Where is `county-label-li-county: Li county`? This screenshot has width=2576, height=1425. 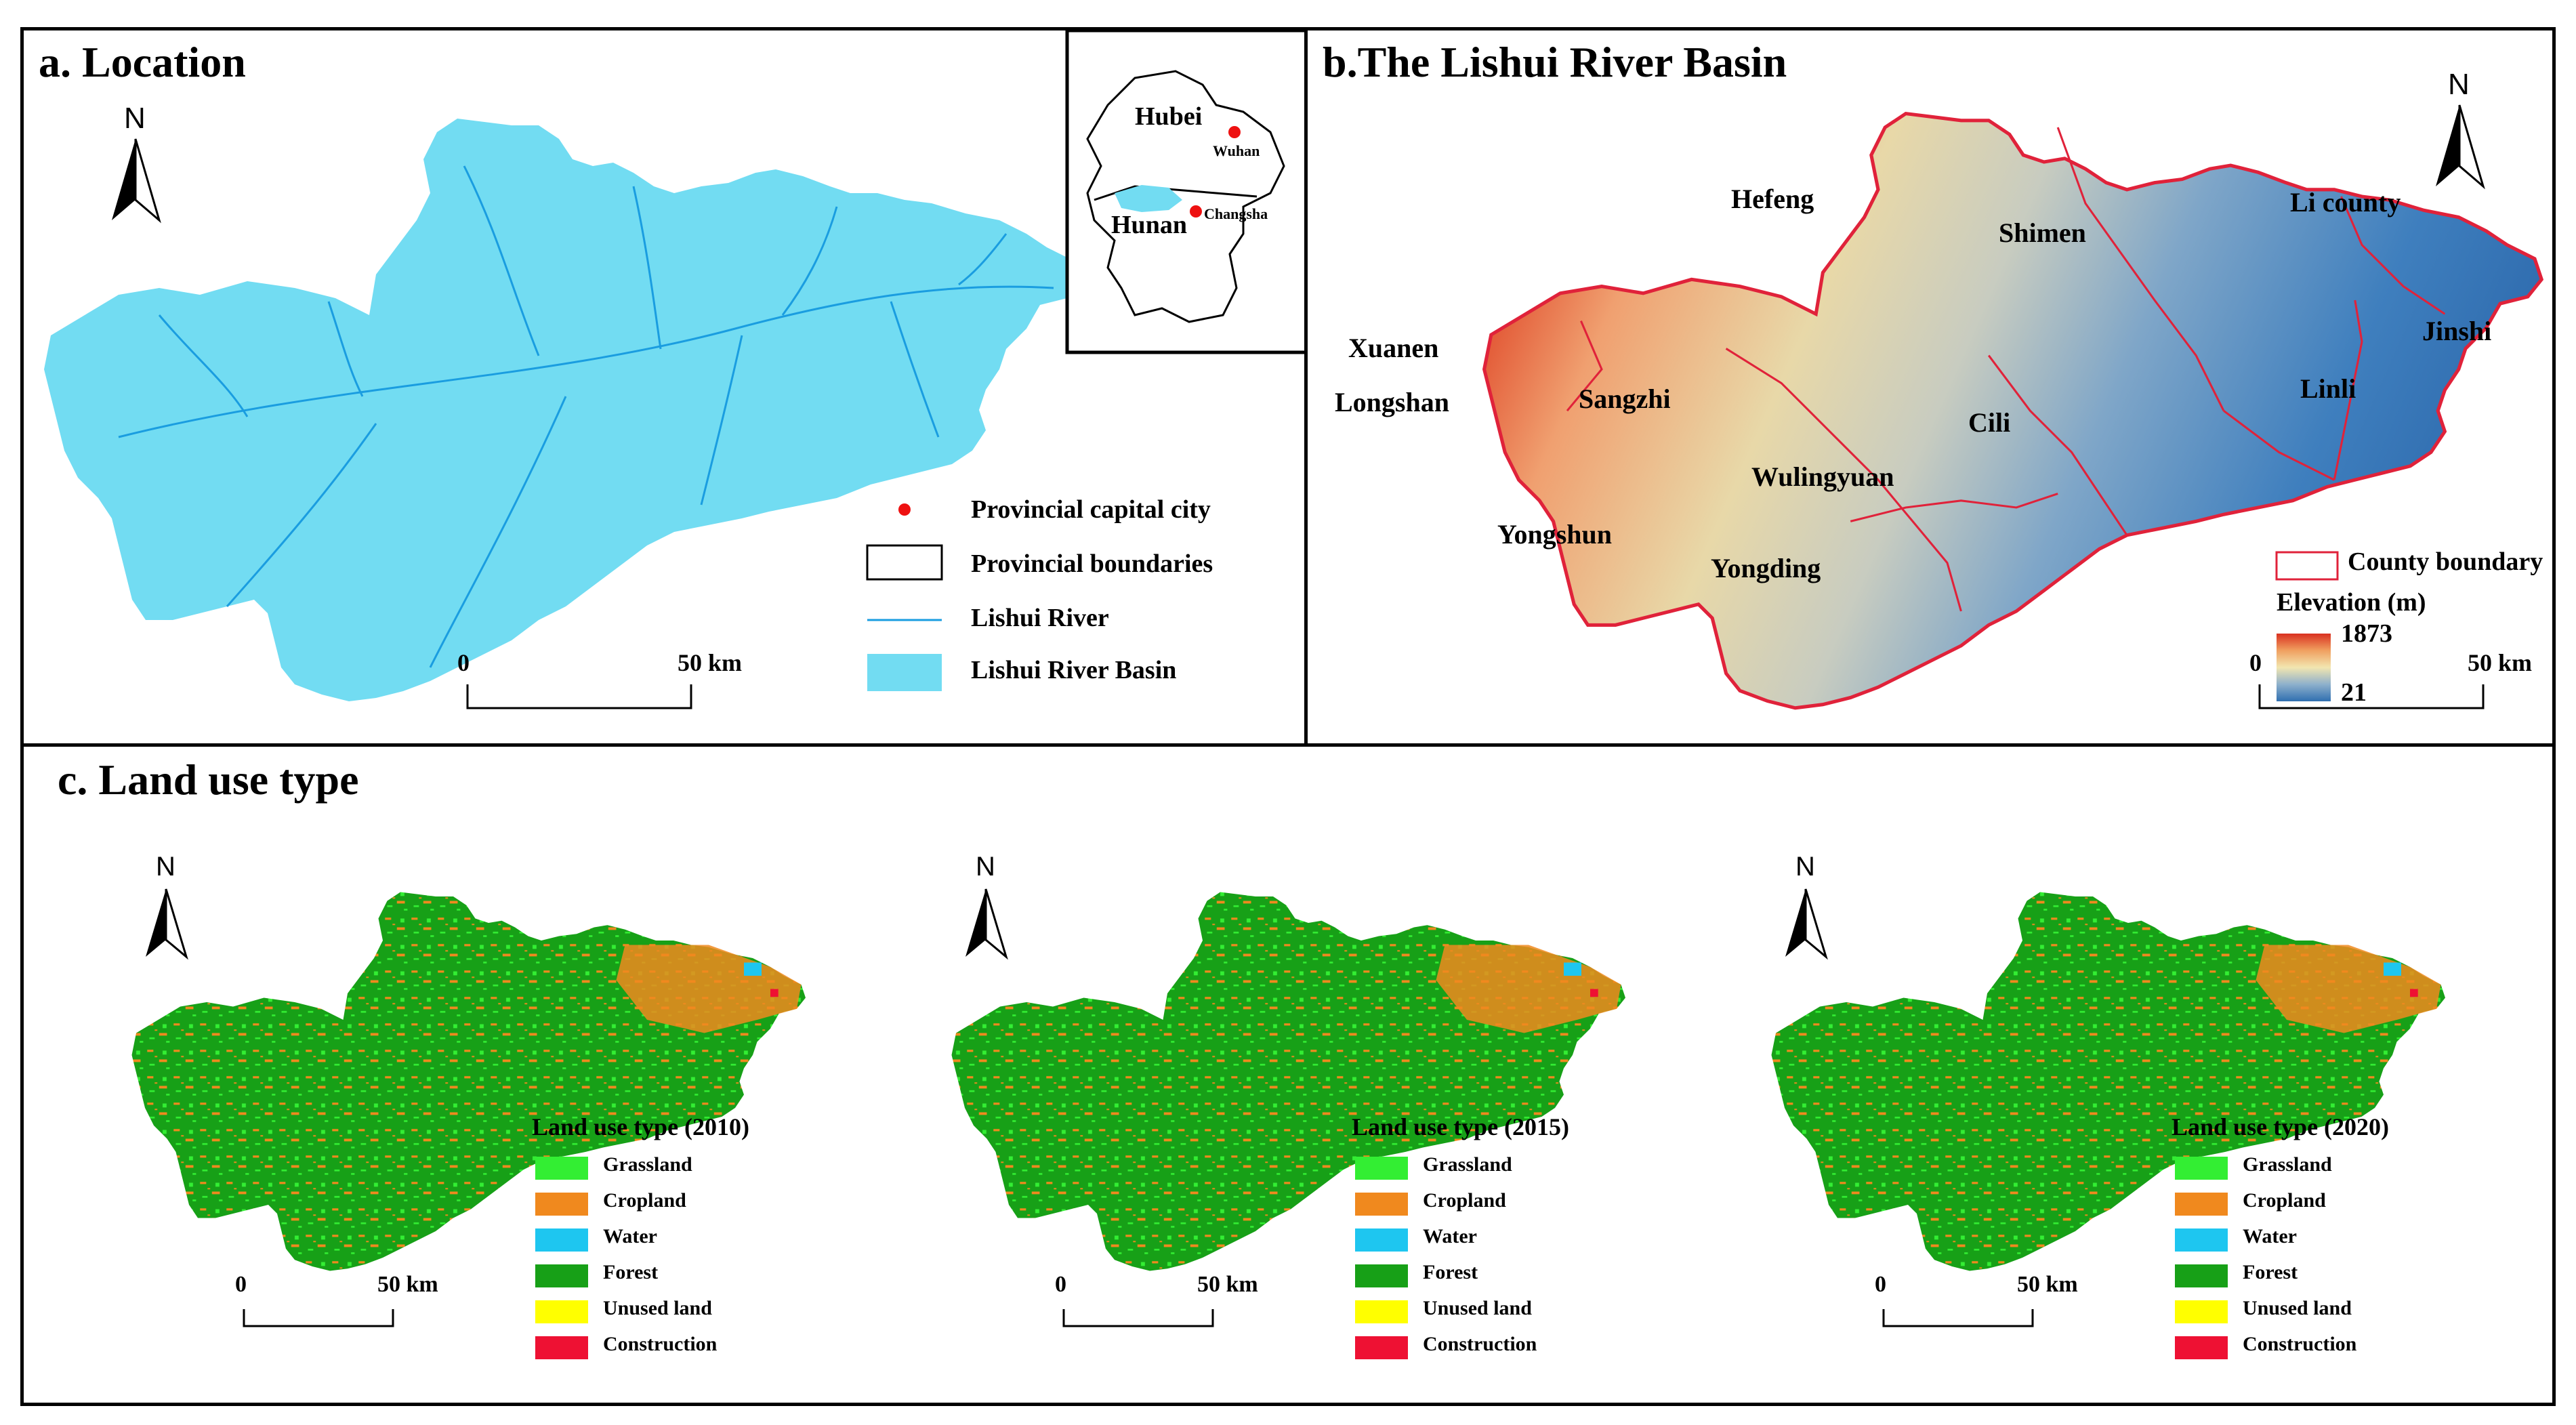 county-label-li-county: Li county is located at coordinates (2345, 202).